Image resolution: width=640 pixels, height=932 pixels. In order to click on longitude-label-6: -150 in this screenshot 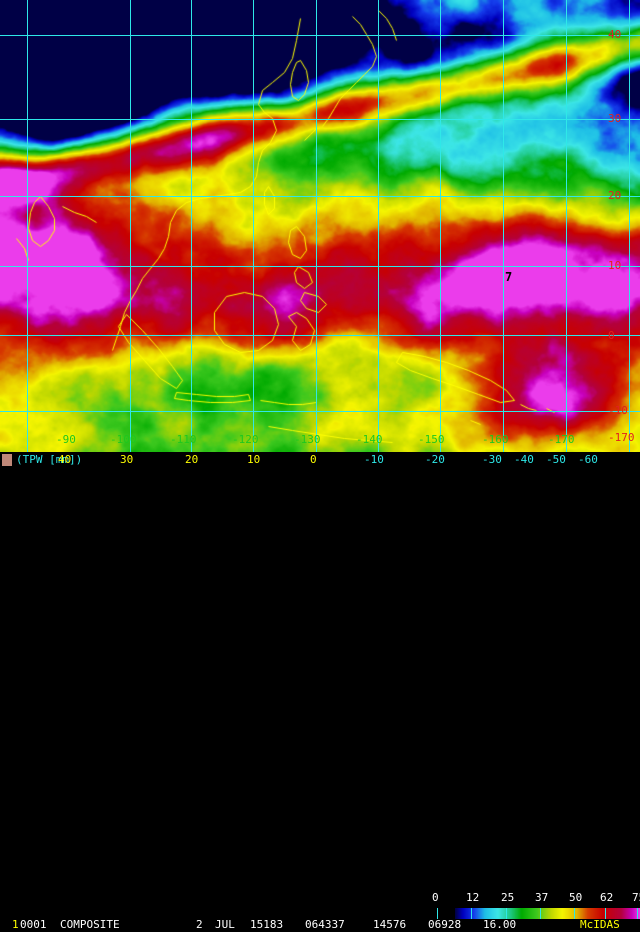, I will do `click(431, 439)`.